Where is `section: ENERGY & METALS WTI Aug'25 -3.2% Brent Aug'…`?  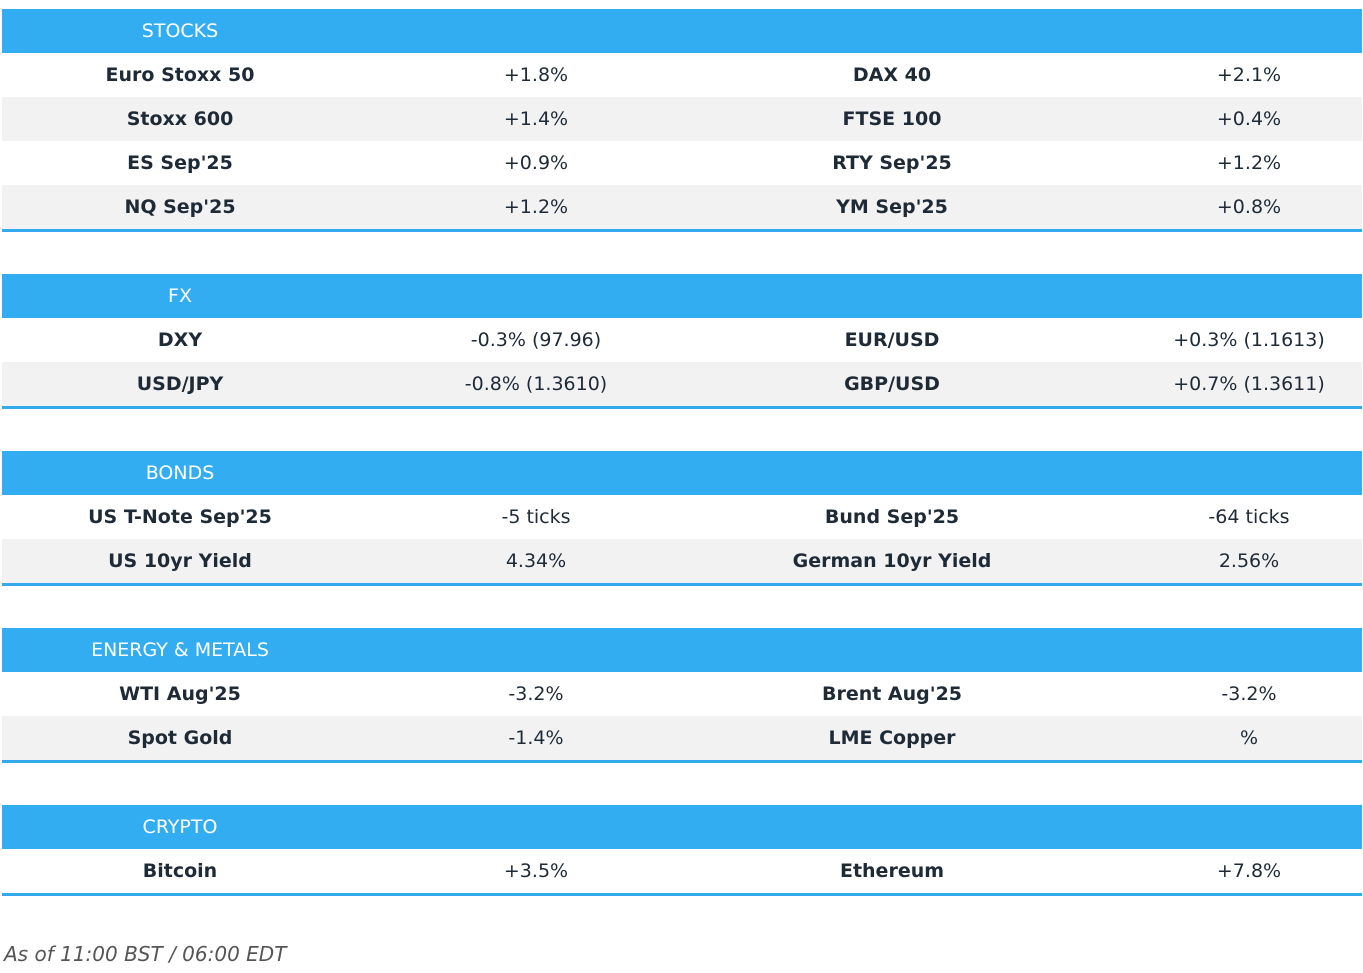 section: ENERGY & METALS WTI Aug'25 -3.2% Brent Aug'… is located at coordinates (682, 695).